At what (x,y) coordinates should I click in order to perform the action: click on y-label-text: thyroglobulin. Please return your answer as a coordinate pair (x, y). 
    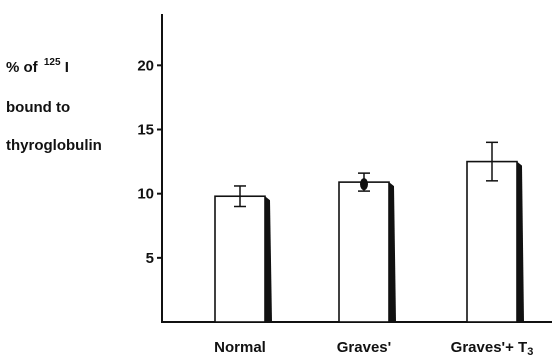
    Looking at the image, I should click on (54, 145).